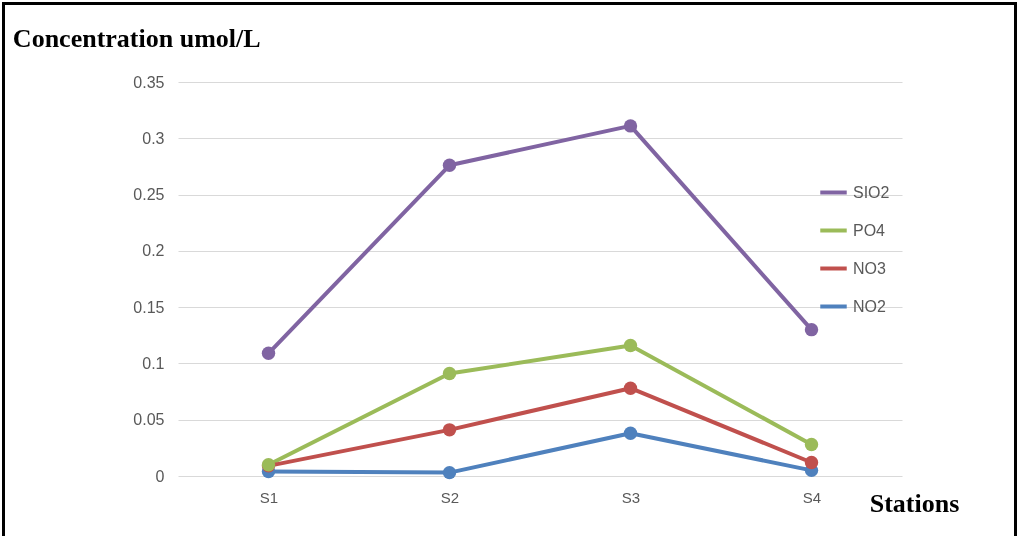 The image size is (1025, 536). What do you see at coordinates (869, 268) in the screenshot?
I see `legend-label: NO3` at bounding box center [869, 268].